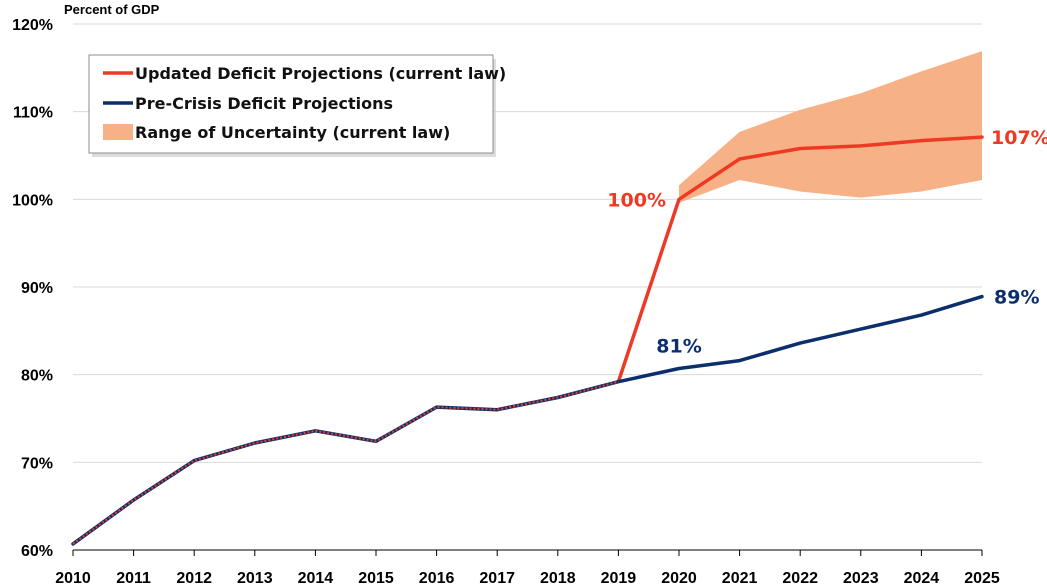 The image size is (1047, 587). Describe the element at coordinates (316, 578) in the screenshot. I see `x-tick-label: 2014` at that location.